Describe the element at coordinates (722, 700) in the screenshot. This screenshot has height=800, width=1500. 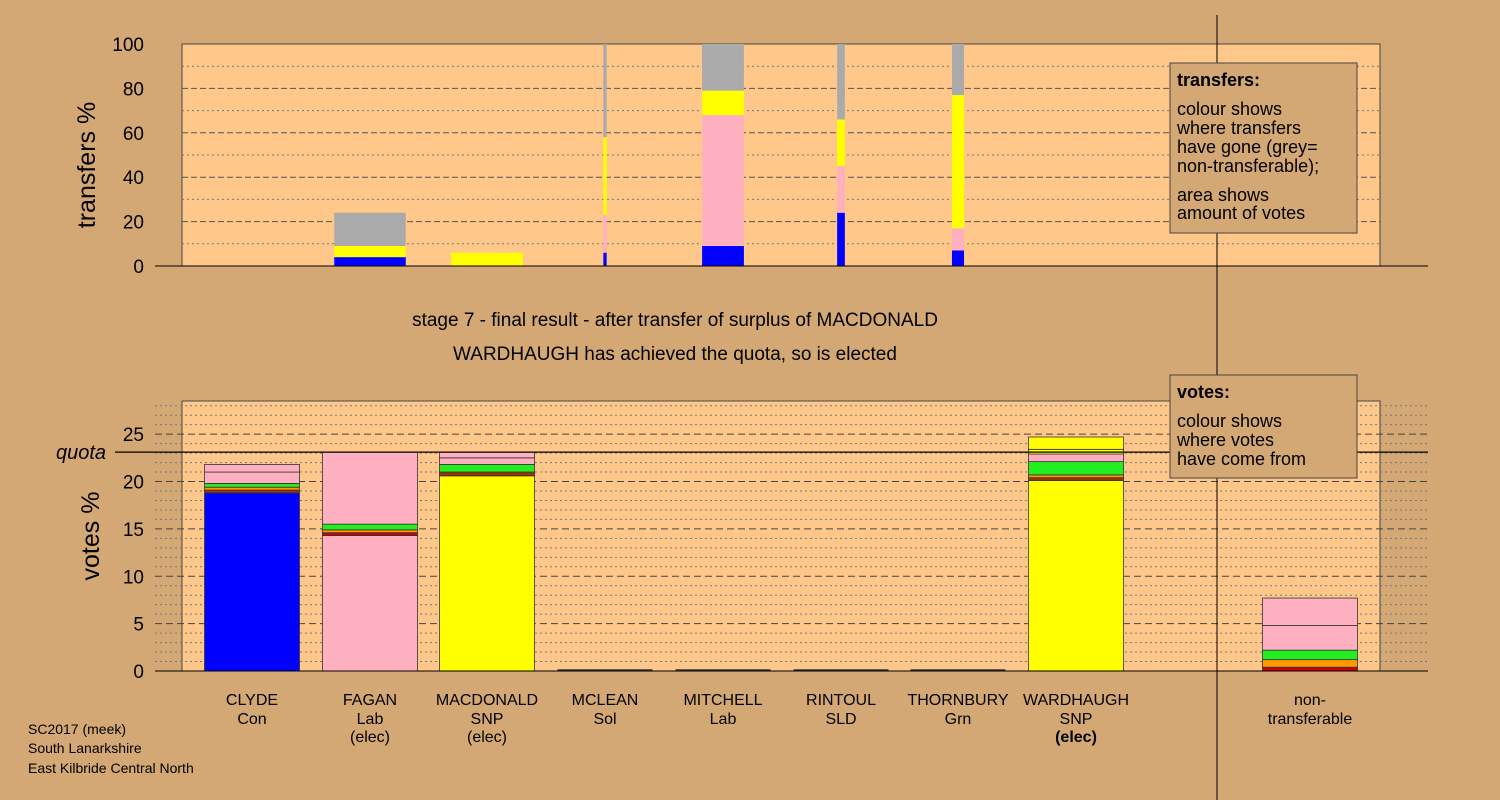
I see `candidate-name: MITCHELL` at that location.